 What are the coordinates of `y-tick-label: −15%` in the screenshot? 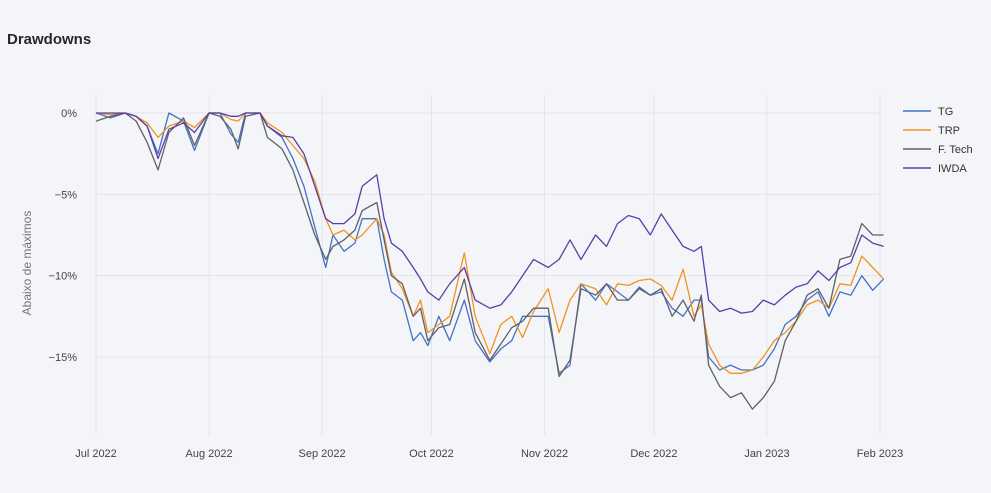 It's located at (63, 358).